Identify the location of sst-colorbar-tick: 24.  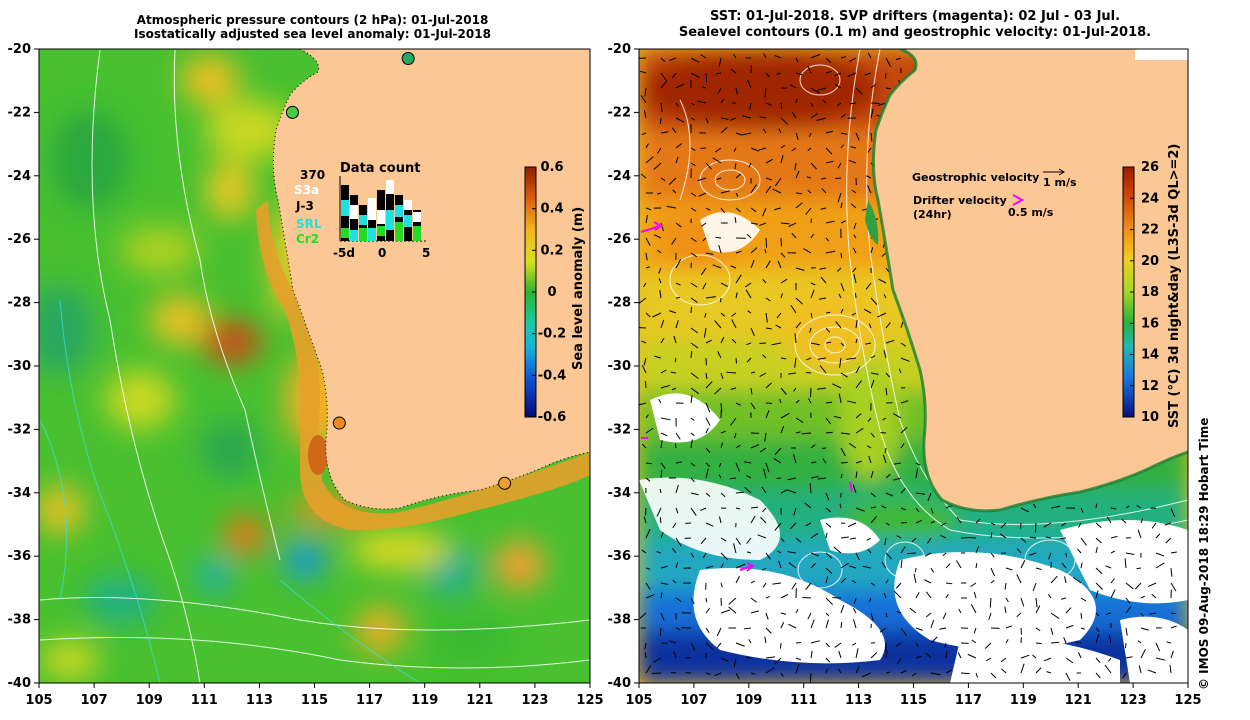
(1150, 198).